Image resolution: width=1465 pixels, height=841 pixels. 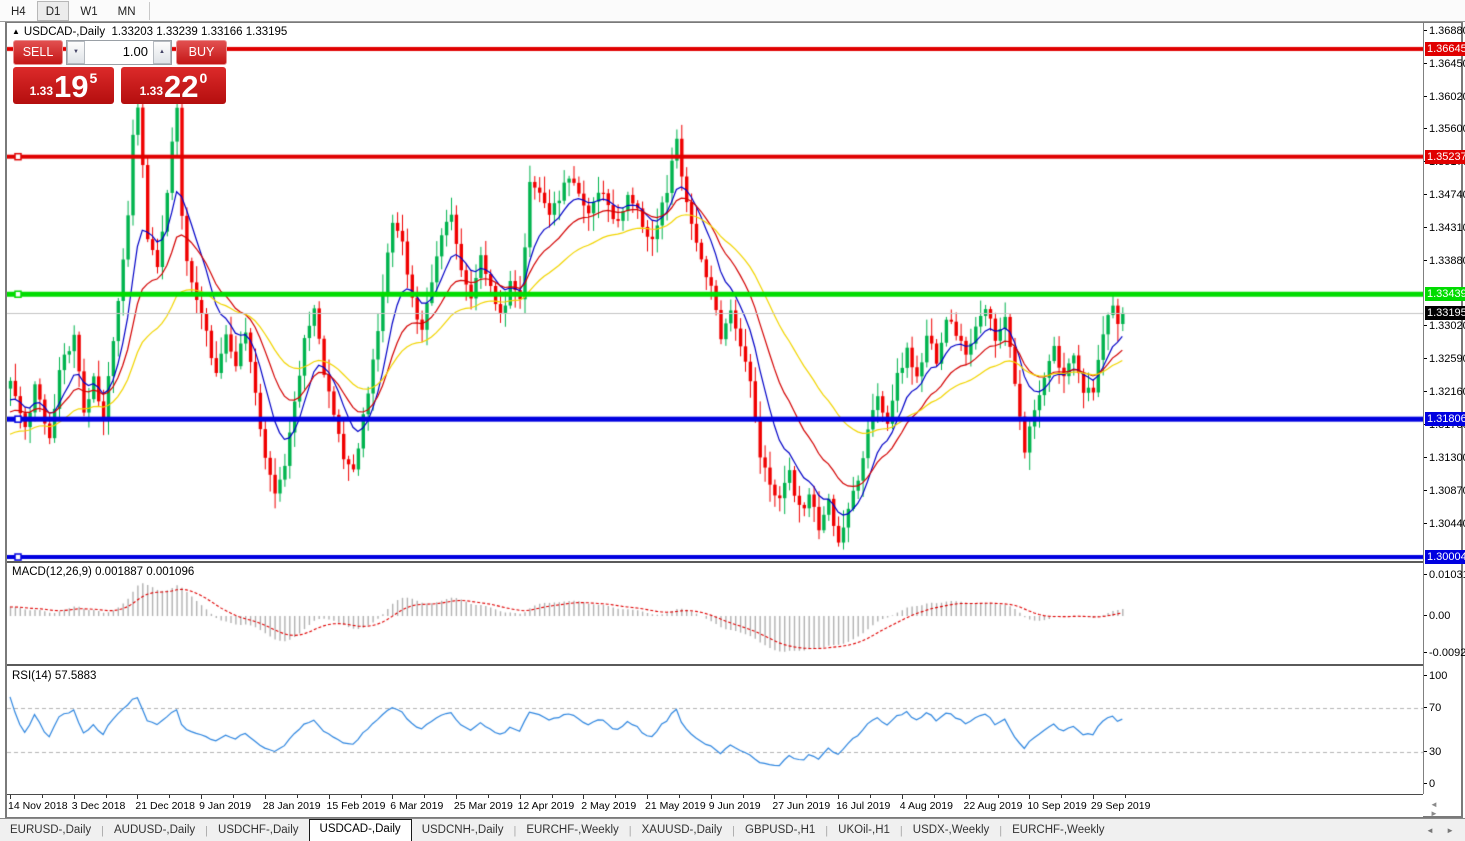 I want to click on tab-usdcad-daily: USDCAD-,Daily, so click(x=360, y=830).